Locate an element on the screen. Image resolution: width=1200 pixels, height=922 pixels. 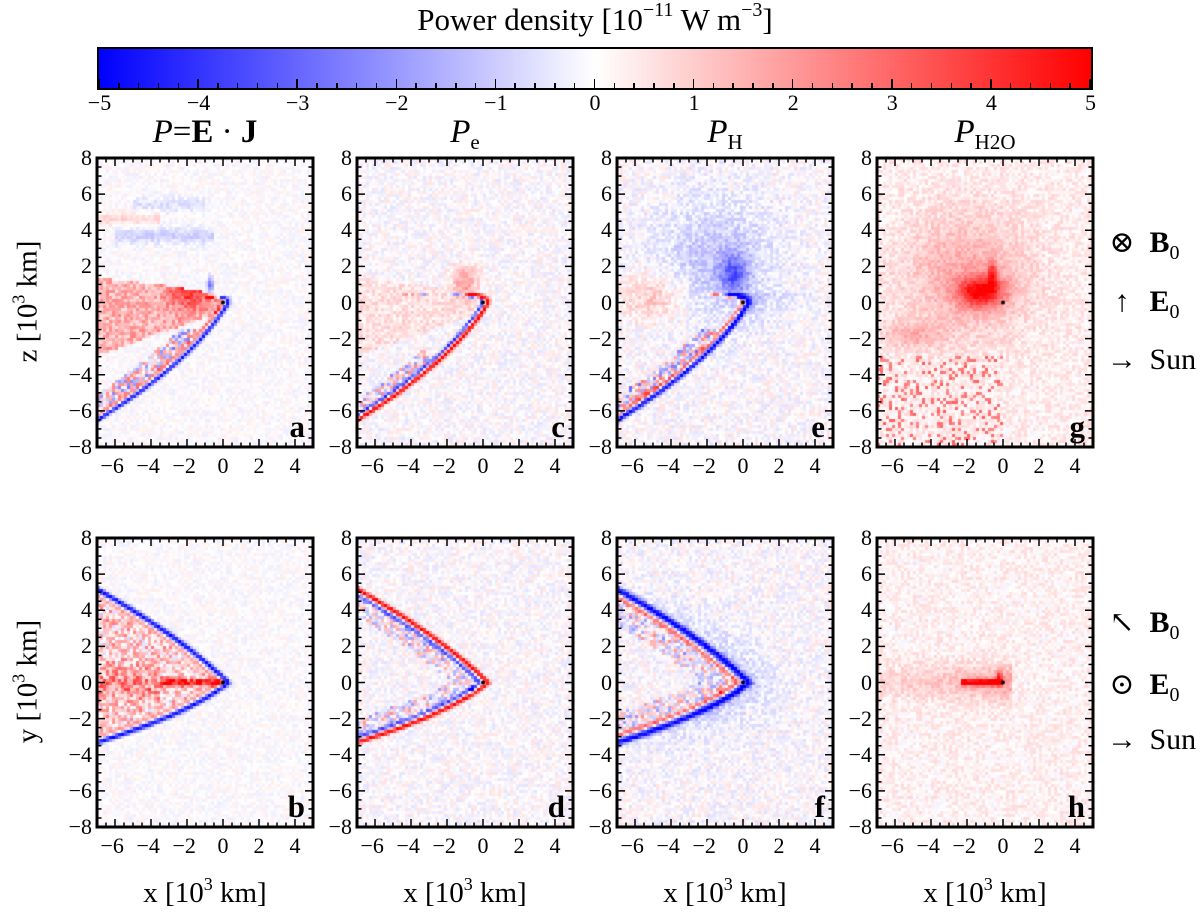
heatmap-d is located at coordinates (465, 682).